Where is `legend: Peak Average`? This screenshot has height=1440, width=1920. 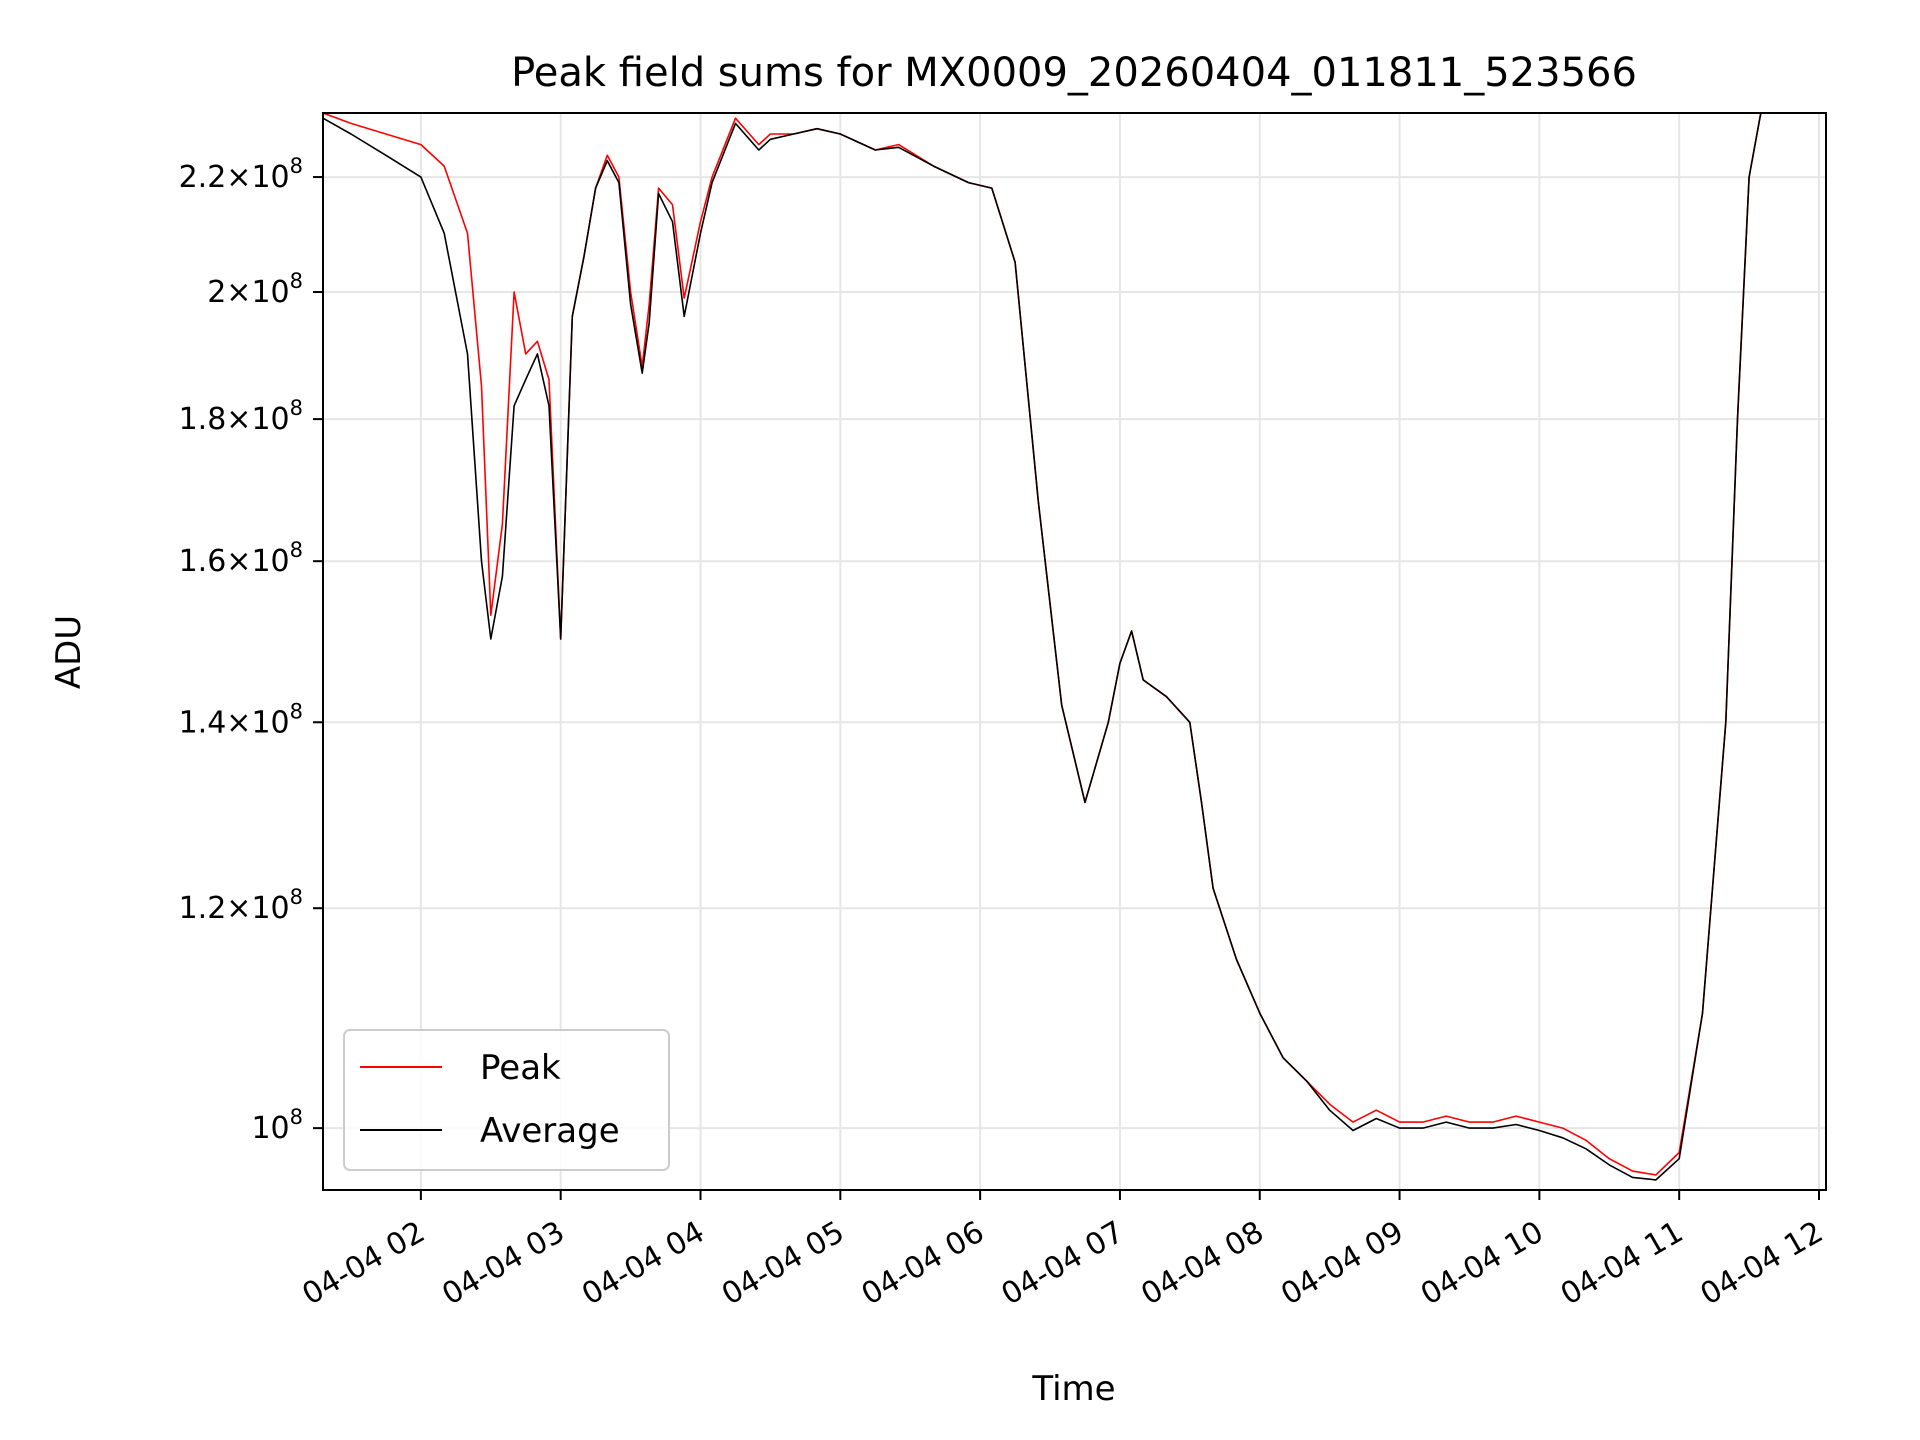
legend: Peak Average is located at coordinates (506, 1100).